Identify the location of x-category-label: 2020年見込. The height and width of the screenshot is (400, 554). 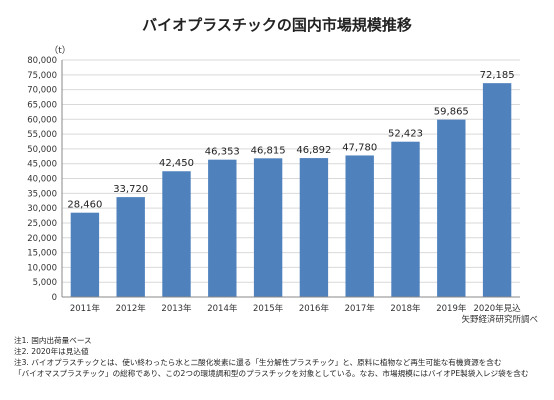
(498, 308).